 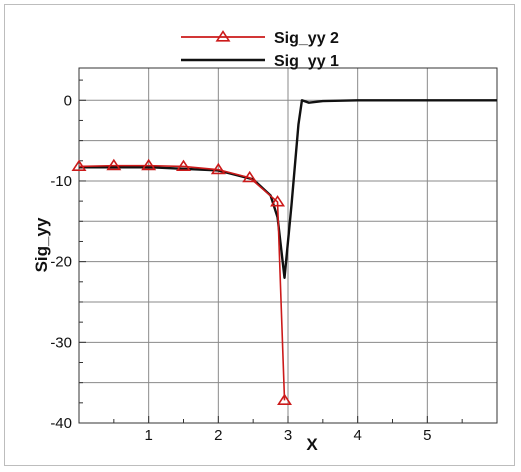 I want to click on legend-marker-triangle, so click(x=223, y=36).